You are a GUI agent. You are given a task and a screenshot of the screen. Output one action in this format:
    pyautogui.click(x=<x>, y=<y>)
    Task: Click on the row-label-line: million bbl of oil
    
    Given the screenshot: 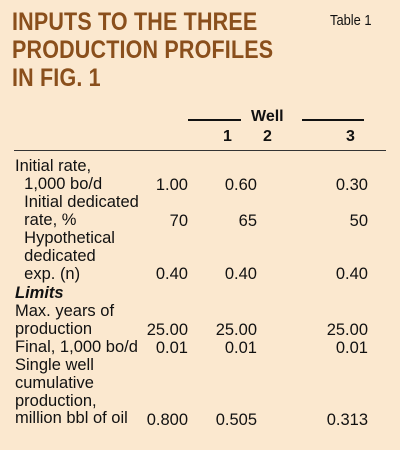 What is the action you would take?
    pyautogui.click(x=71, y=418)
    